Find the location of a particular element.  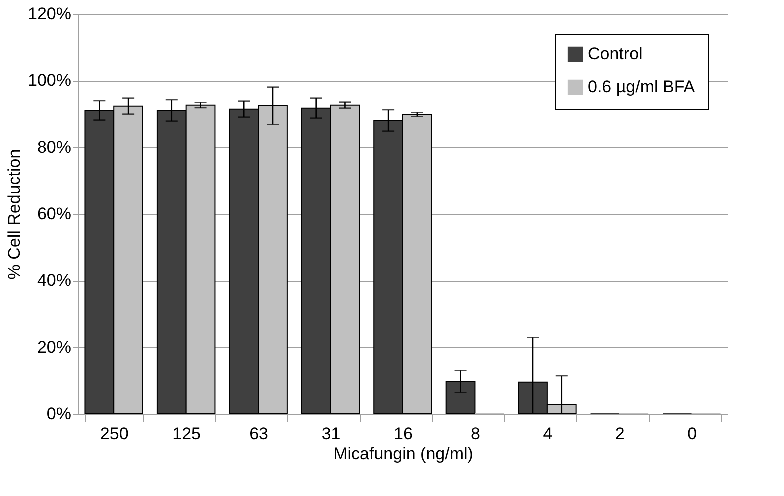

y-axis-title: % Cell Reduction is located at coordinates (14, 214).